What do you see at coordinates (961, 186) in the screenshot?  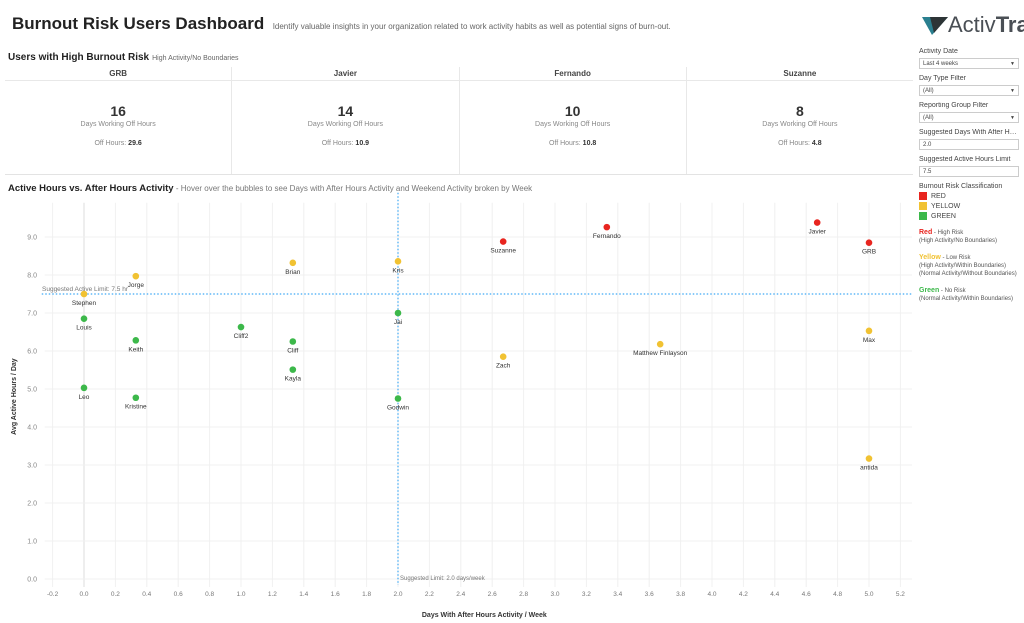 I see `legend-title: Burnout Risk Classification` at bounding box center [961, 186].